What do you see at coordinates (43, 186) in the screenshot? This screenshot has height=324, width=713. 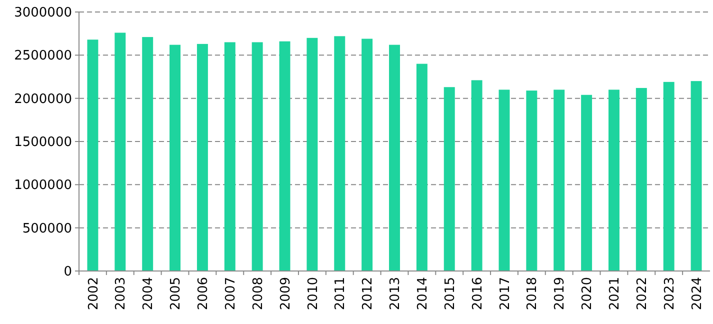 I see `y-tick-label: 1000000` at bounding box center [43, 186].